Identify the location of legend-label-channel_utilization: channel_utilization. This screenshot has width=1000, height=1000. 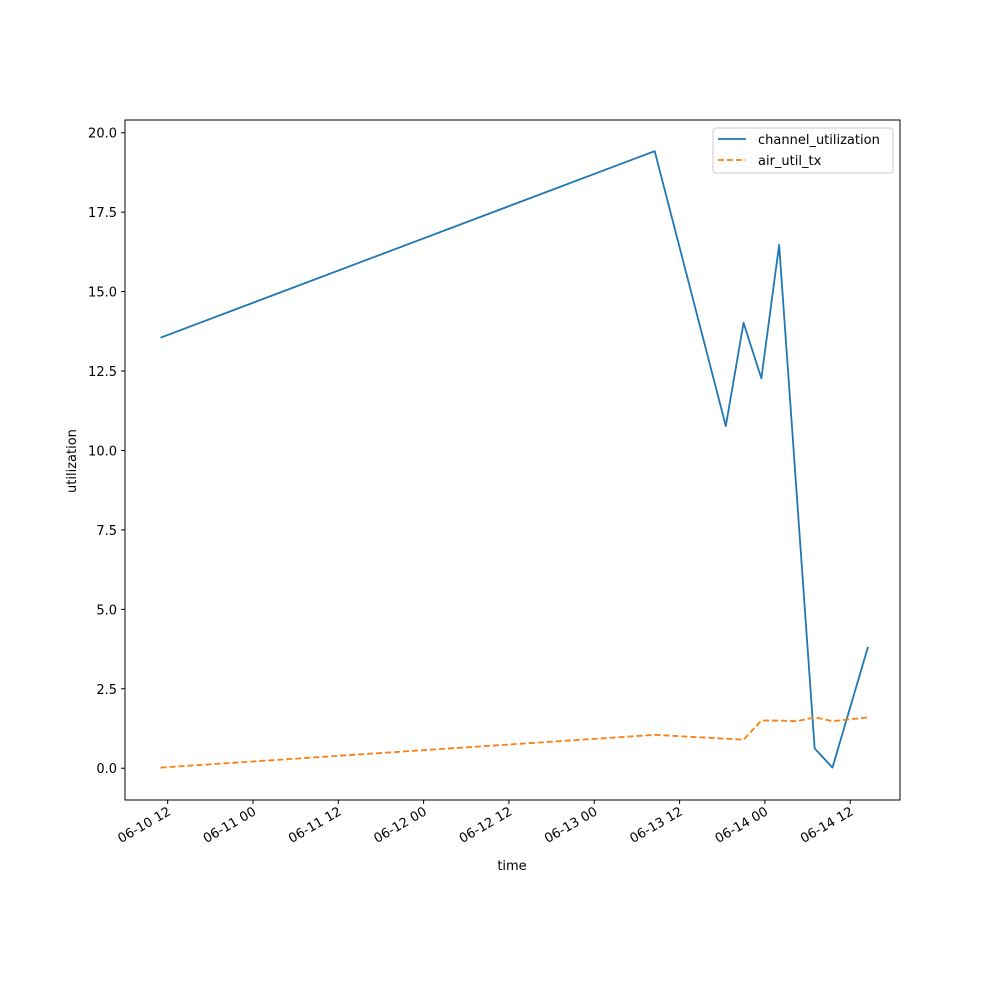
(819, 140).